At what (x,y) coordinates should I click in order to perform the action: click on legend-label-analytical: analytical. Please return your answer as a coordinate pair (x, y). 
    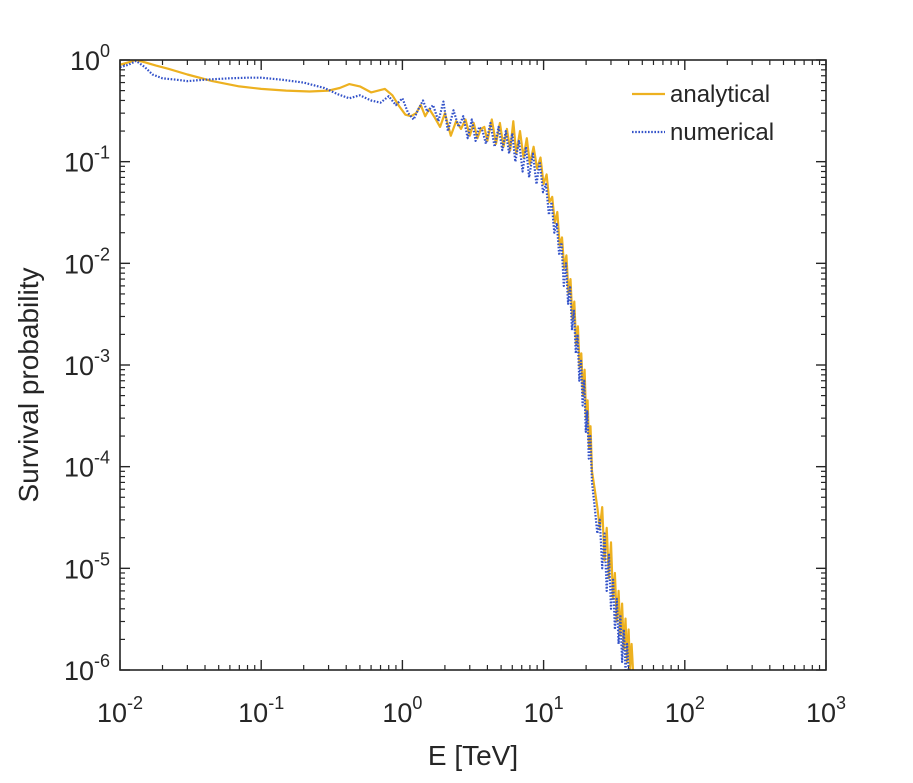
    Looking at the image, I should click on (720, 94).